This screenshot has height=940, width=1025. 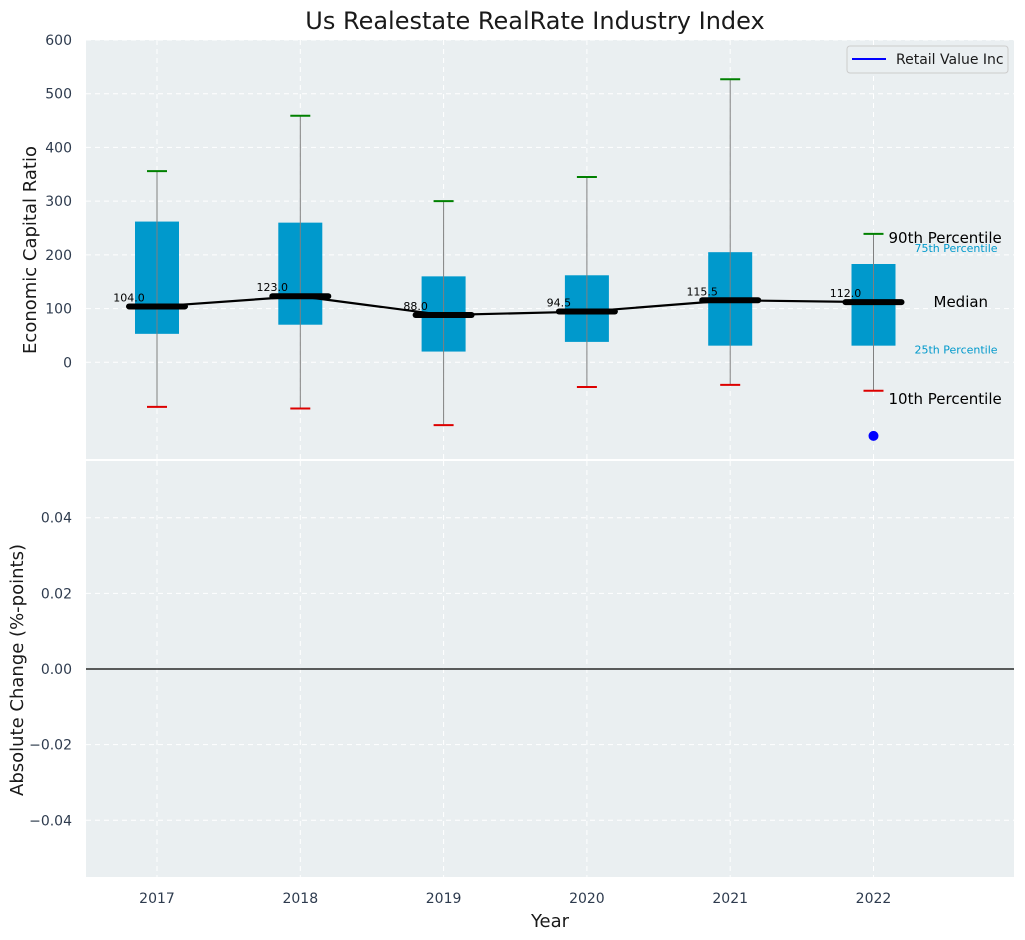 I want to click on top-y-ticks: 0 100 200 300 400 500 600, so click(x=58, y=202).